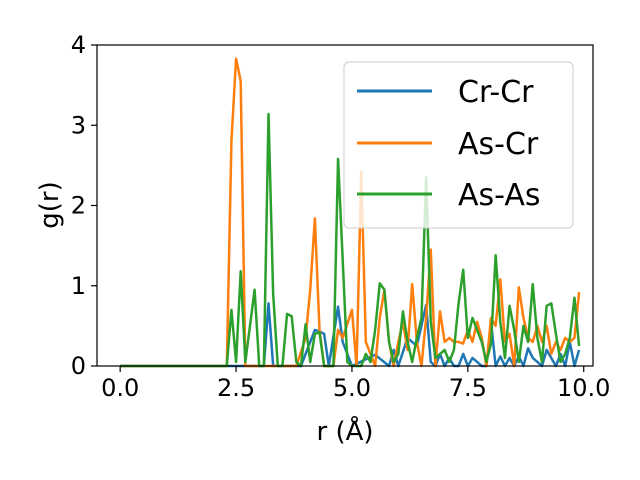 This screenshot has width=640, height=480. Describe the element at coordinates (496, 92) in the screenshot. I see `legend-label-cr-cr: Cr-Cr` at that location.